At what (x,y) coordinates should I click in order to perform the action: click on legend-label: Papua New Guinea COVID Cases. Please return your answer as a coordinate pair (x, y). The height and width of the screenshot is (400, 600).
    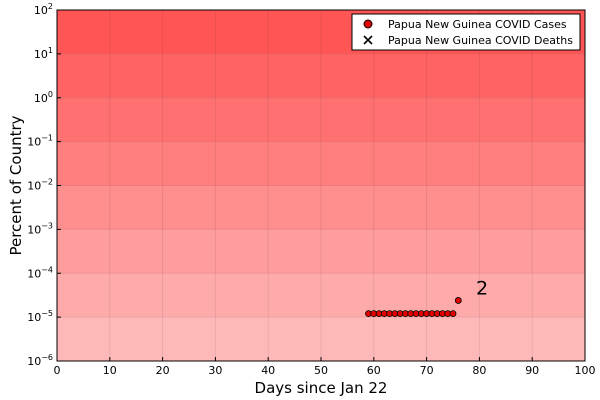
    Looking at the image, I should click on (477, 24).